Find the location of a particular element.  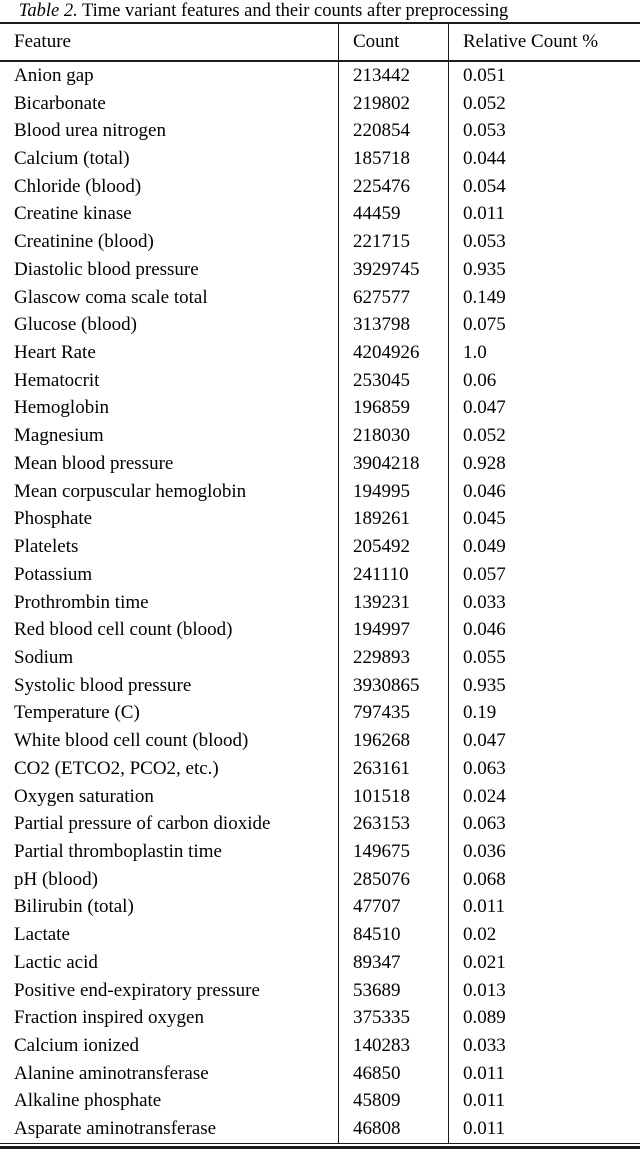

cell-count: 797435 is located at coordinates (393, 713).